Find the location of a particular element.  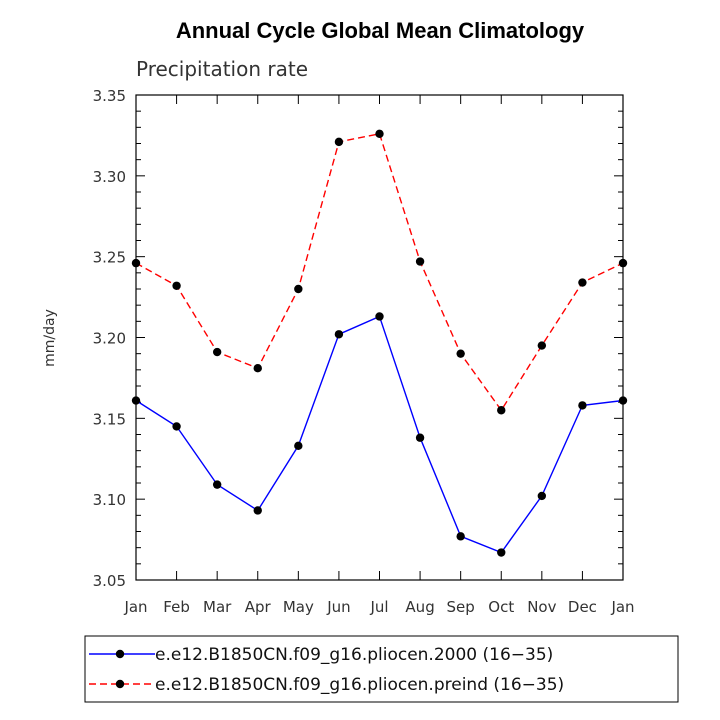

x-tick-label: Jun is located at coordinates (338, 607).